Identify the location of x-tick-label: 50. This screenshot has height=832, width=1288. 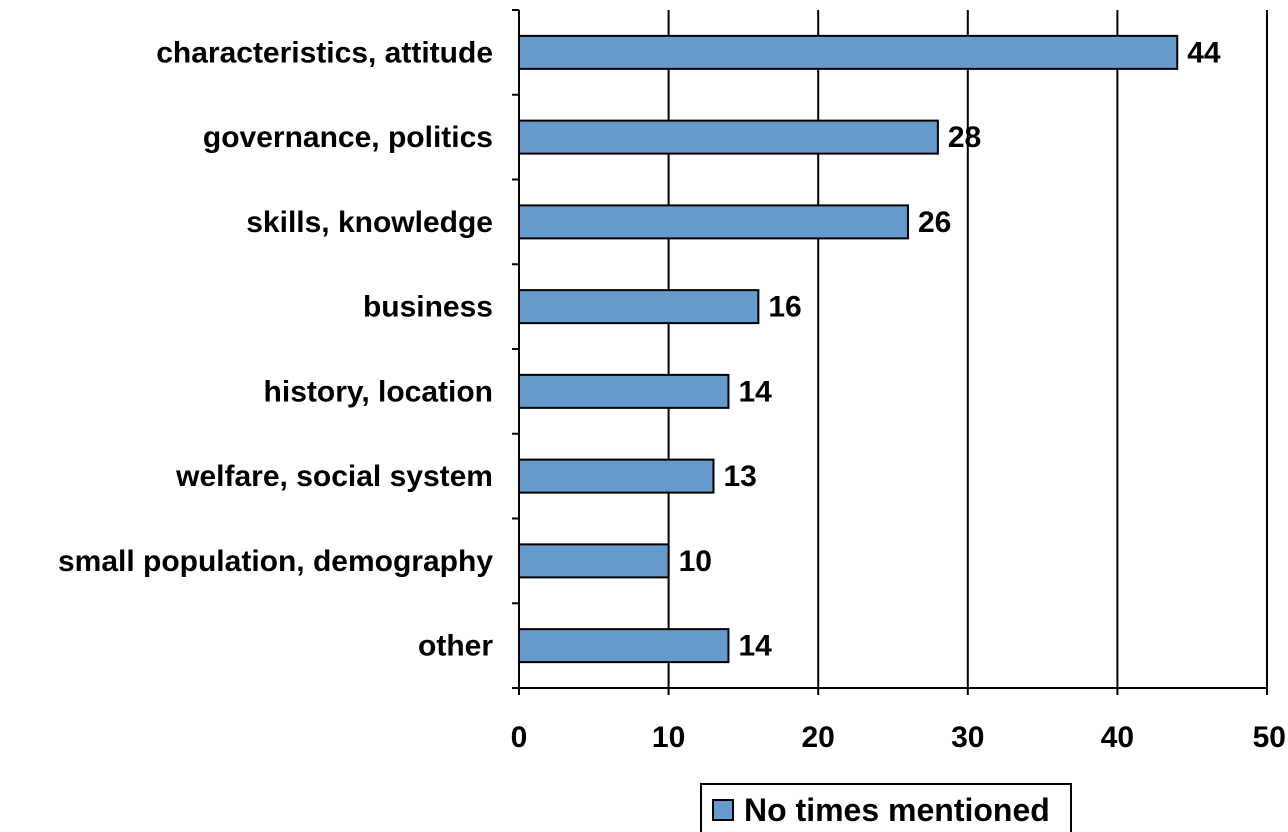
(1269, 737).